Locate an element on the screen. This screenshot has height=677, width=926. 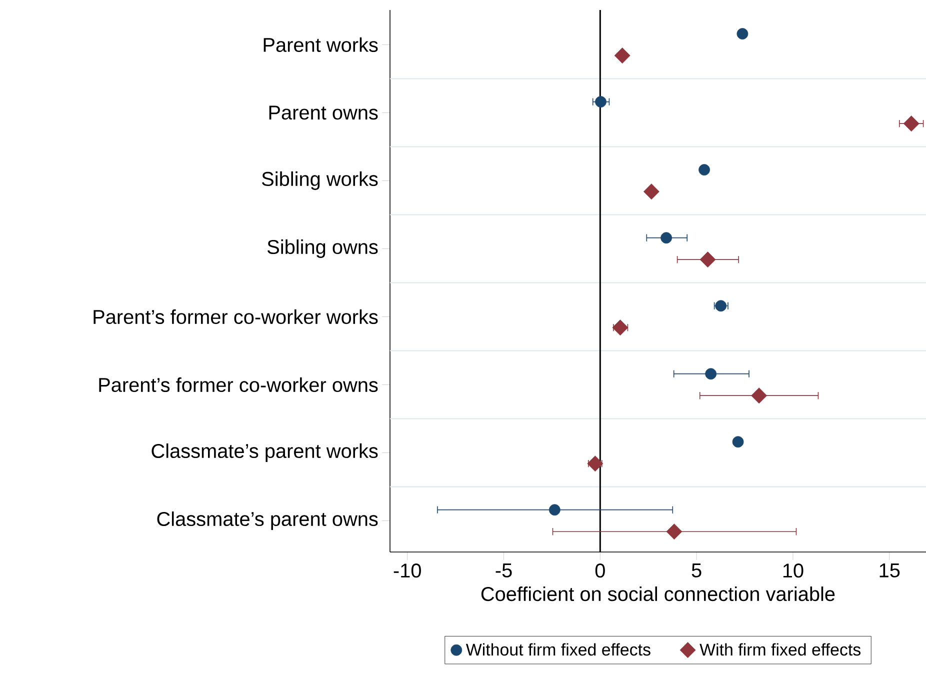
y-tick-label: Sibling owns is located at coordinates (323, 248).